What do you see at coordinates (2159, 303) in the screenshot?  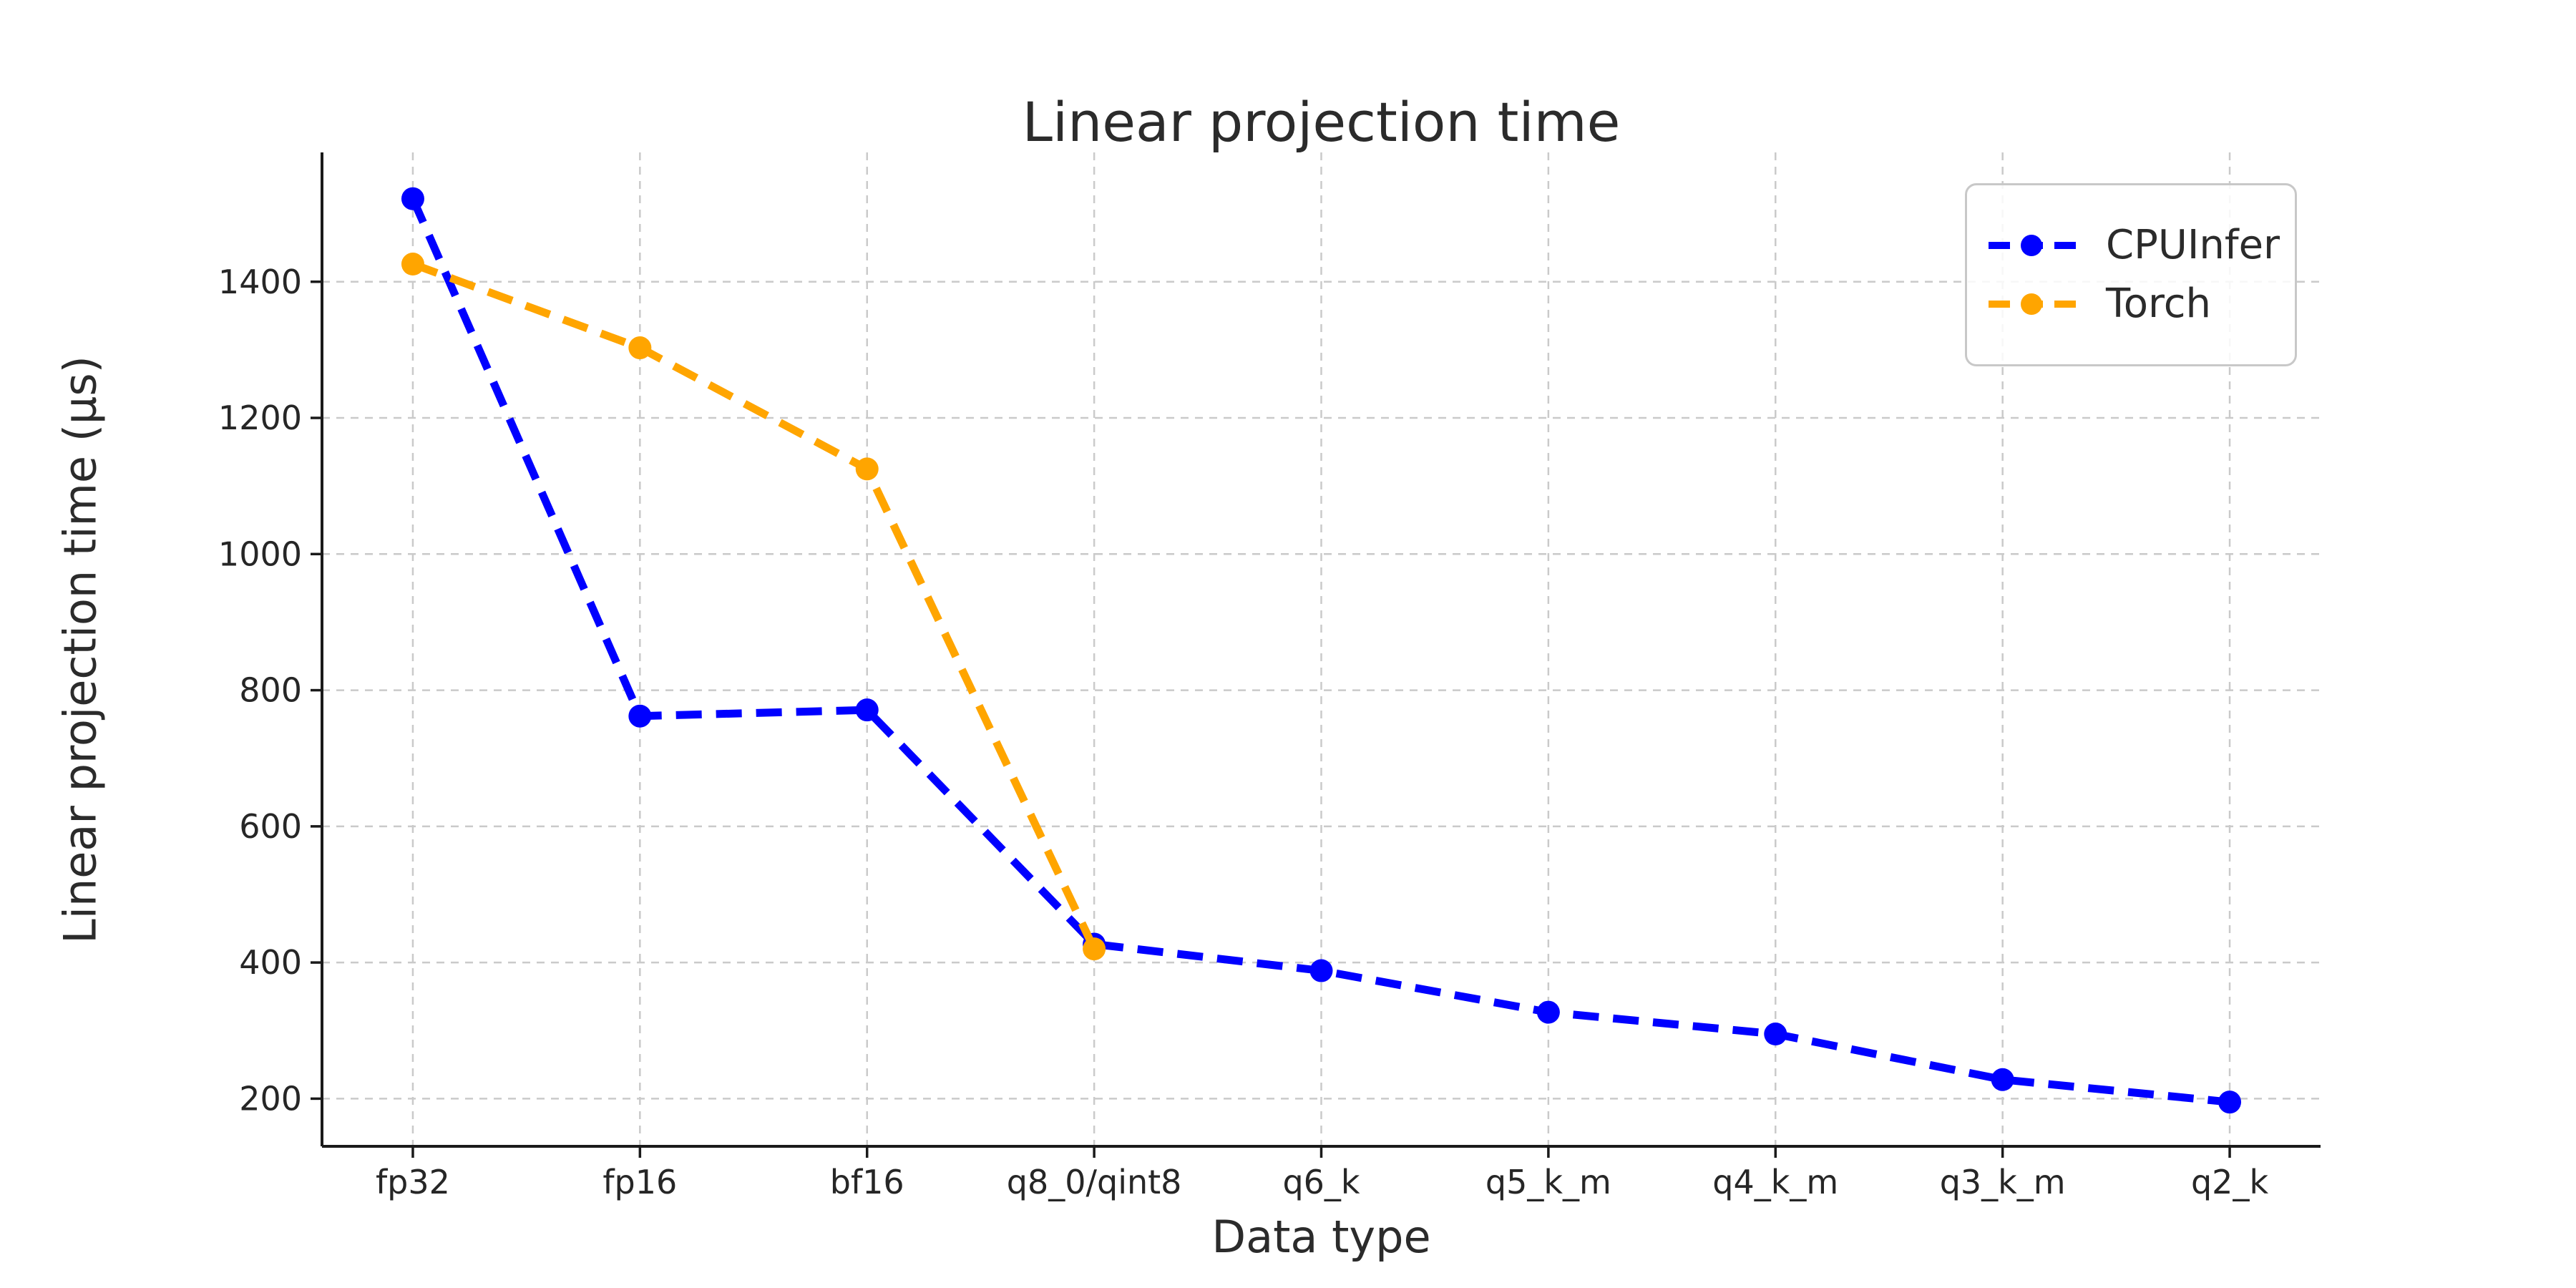 I see `legend-label: Torch` at bounding box center [2159, 303].